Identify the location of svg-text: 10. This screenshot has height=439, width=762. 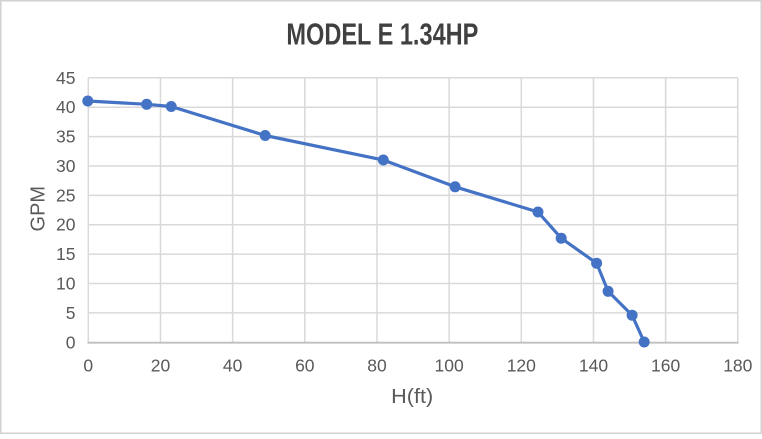
(66, 284).